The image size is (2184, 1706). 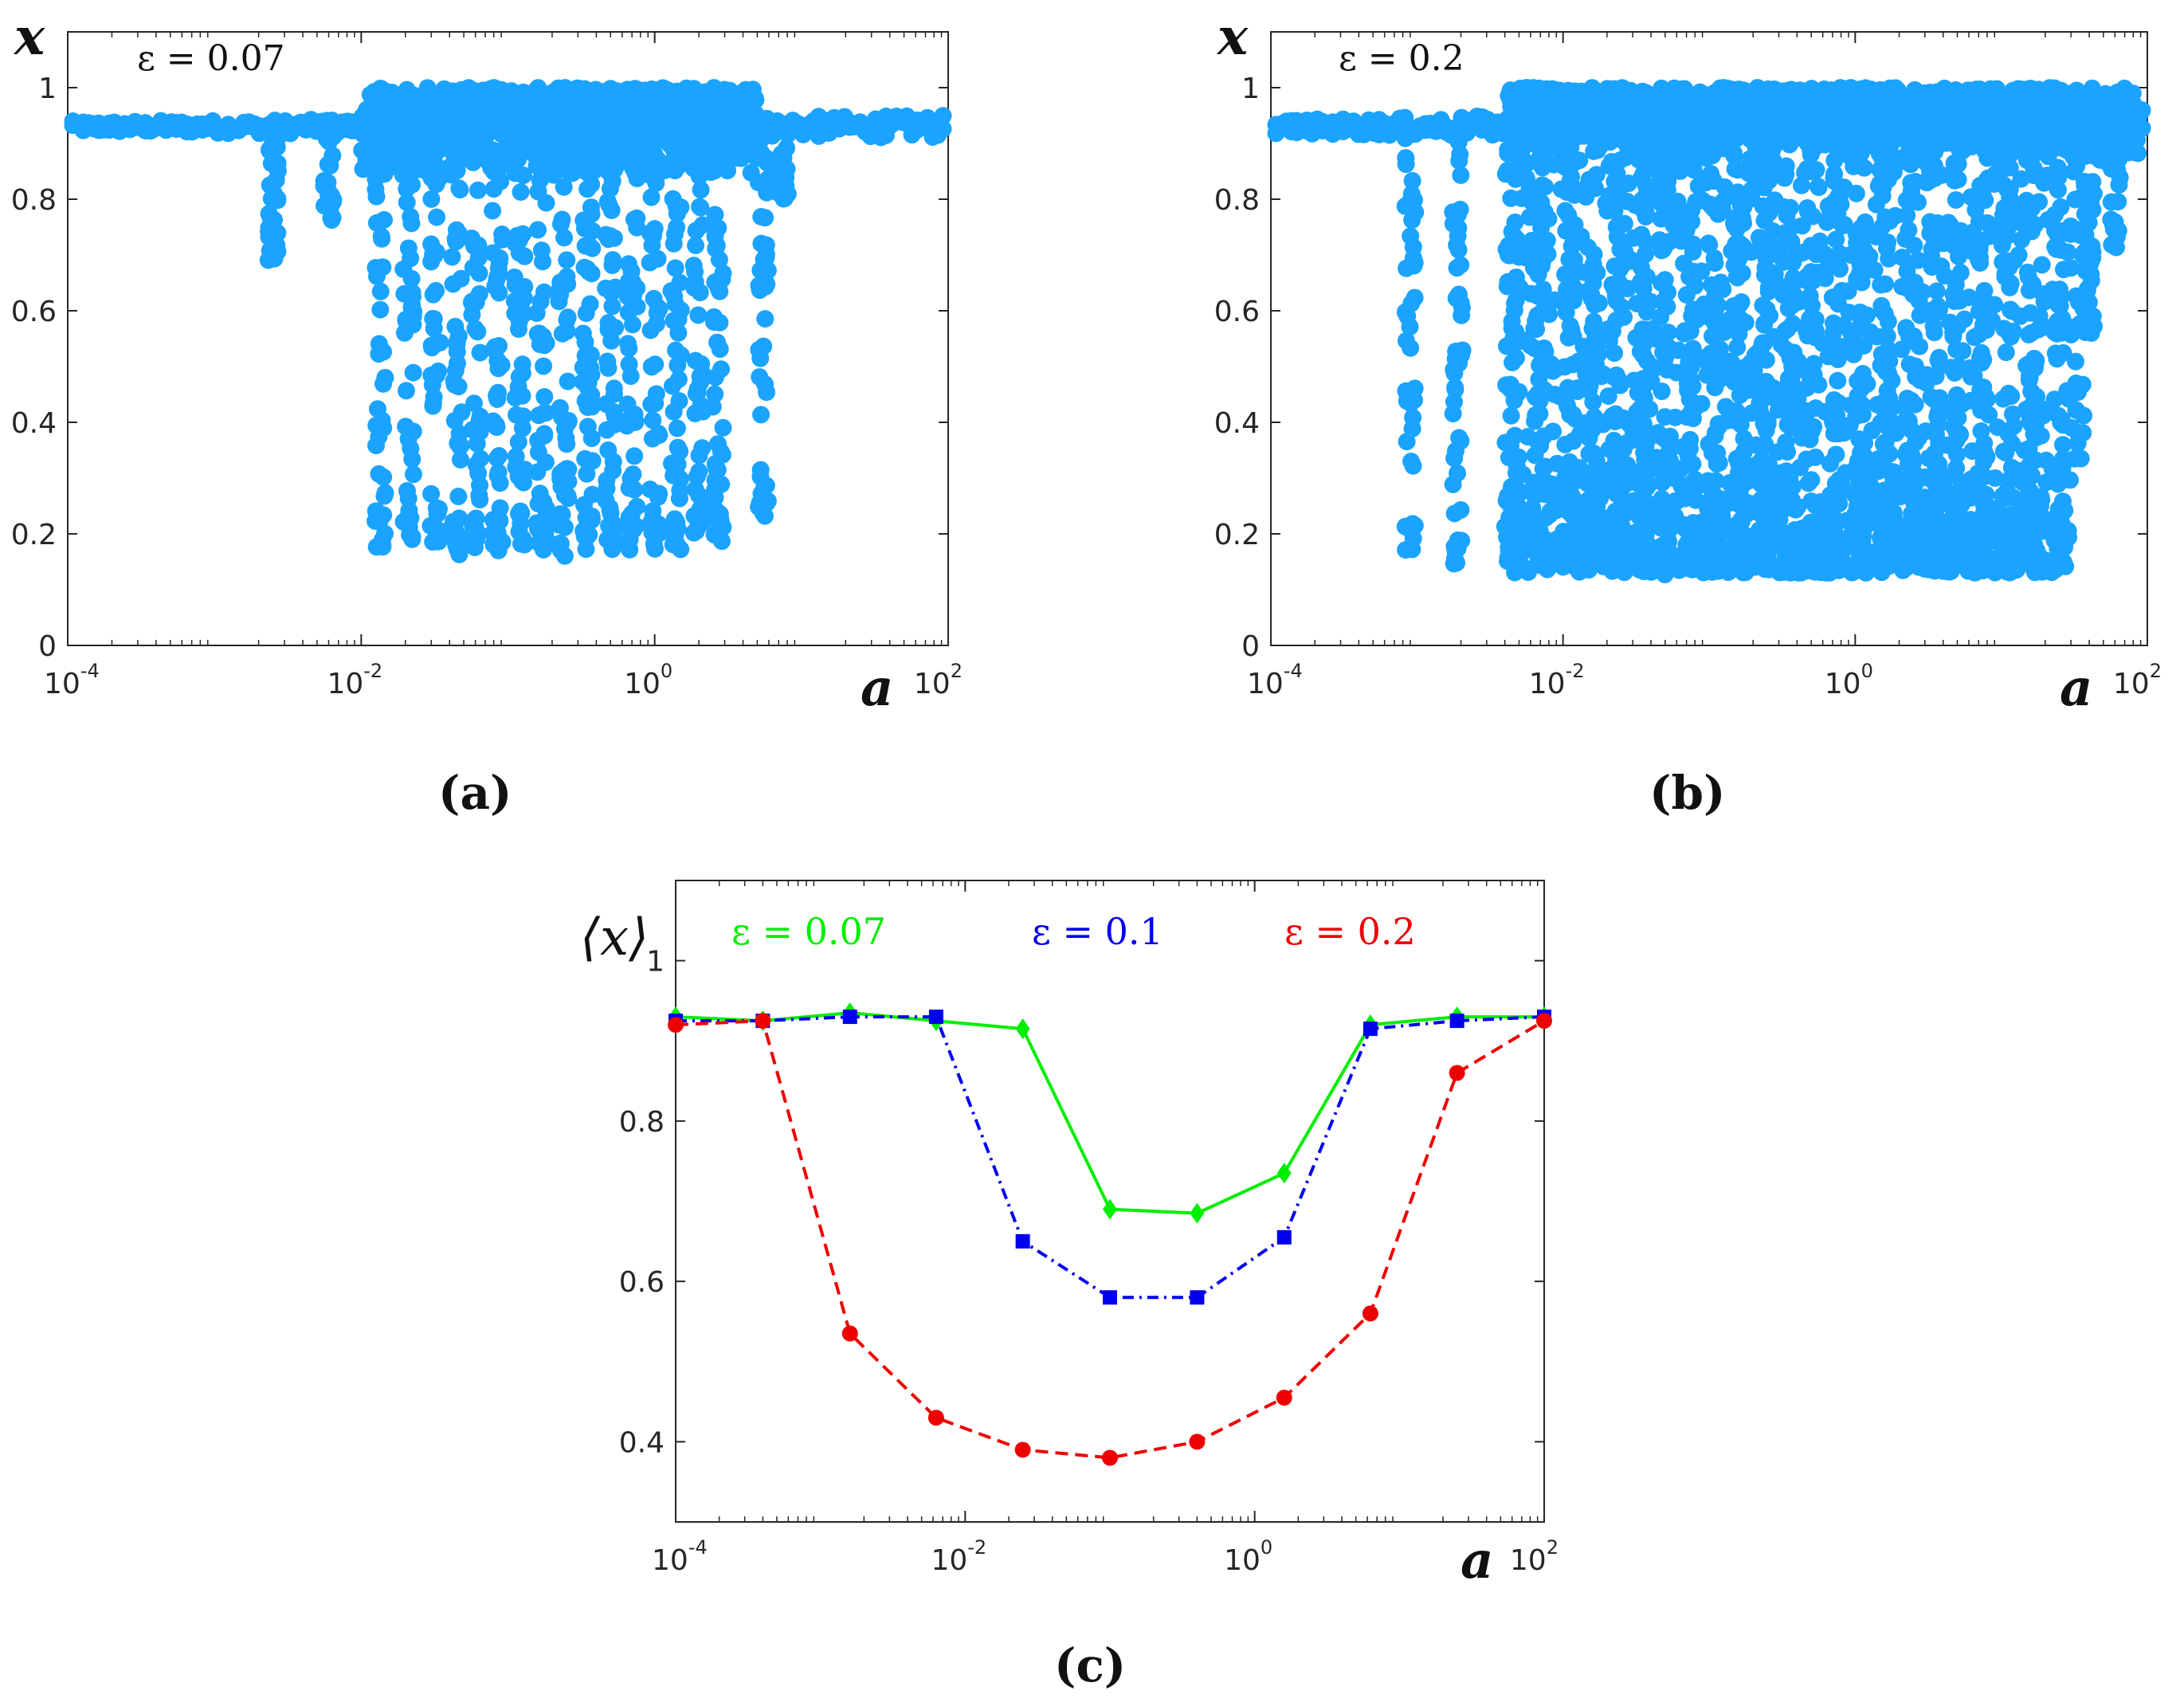 I want to click on plot-frame-a, so click(x=508, y=338).